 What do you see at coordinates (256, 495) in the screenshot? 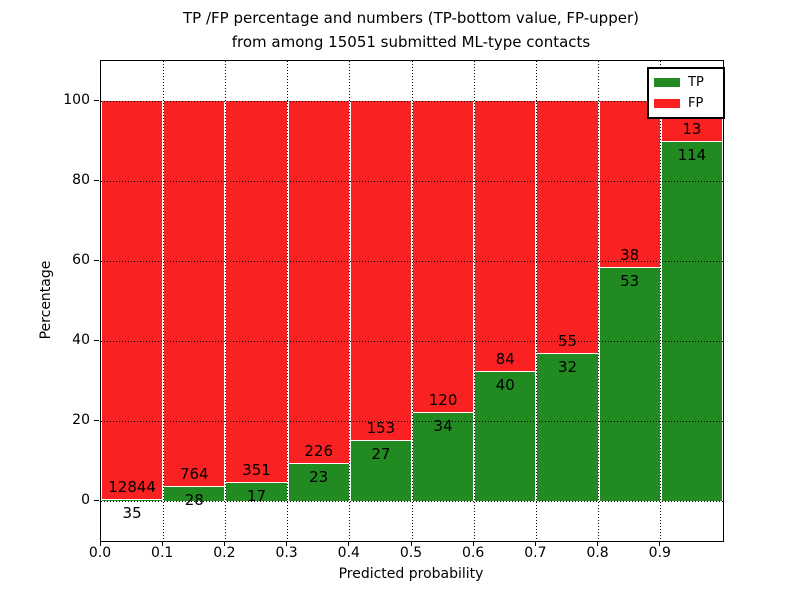
I see `bar-label-tp: 17` at bounding box center [256, 495].